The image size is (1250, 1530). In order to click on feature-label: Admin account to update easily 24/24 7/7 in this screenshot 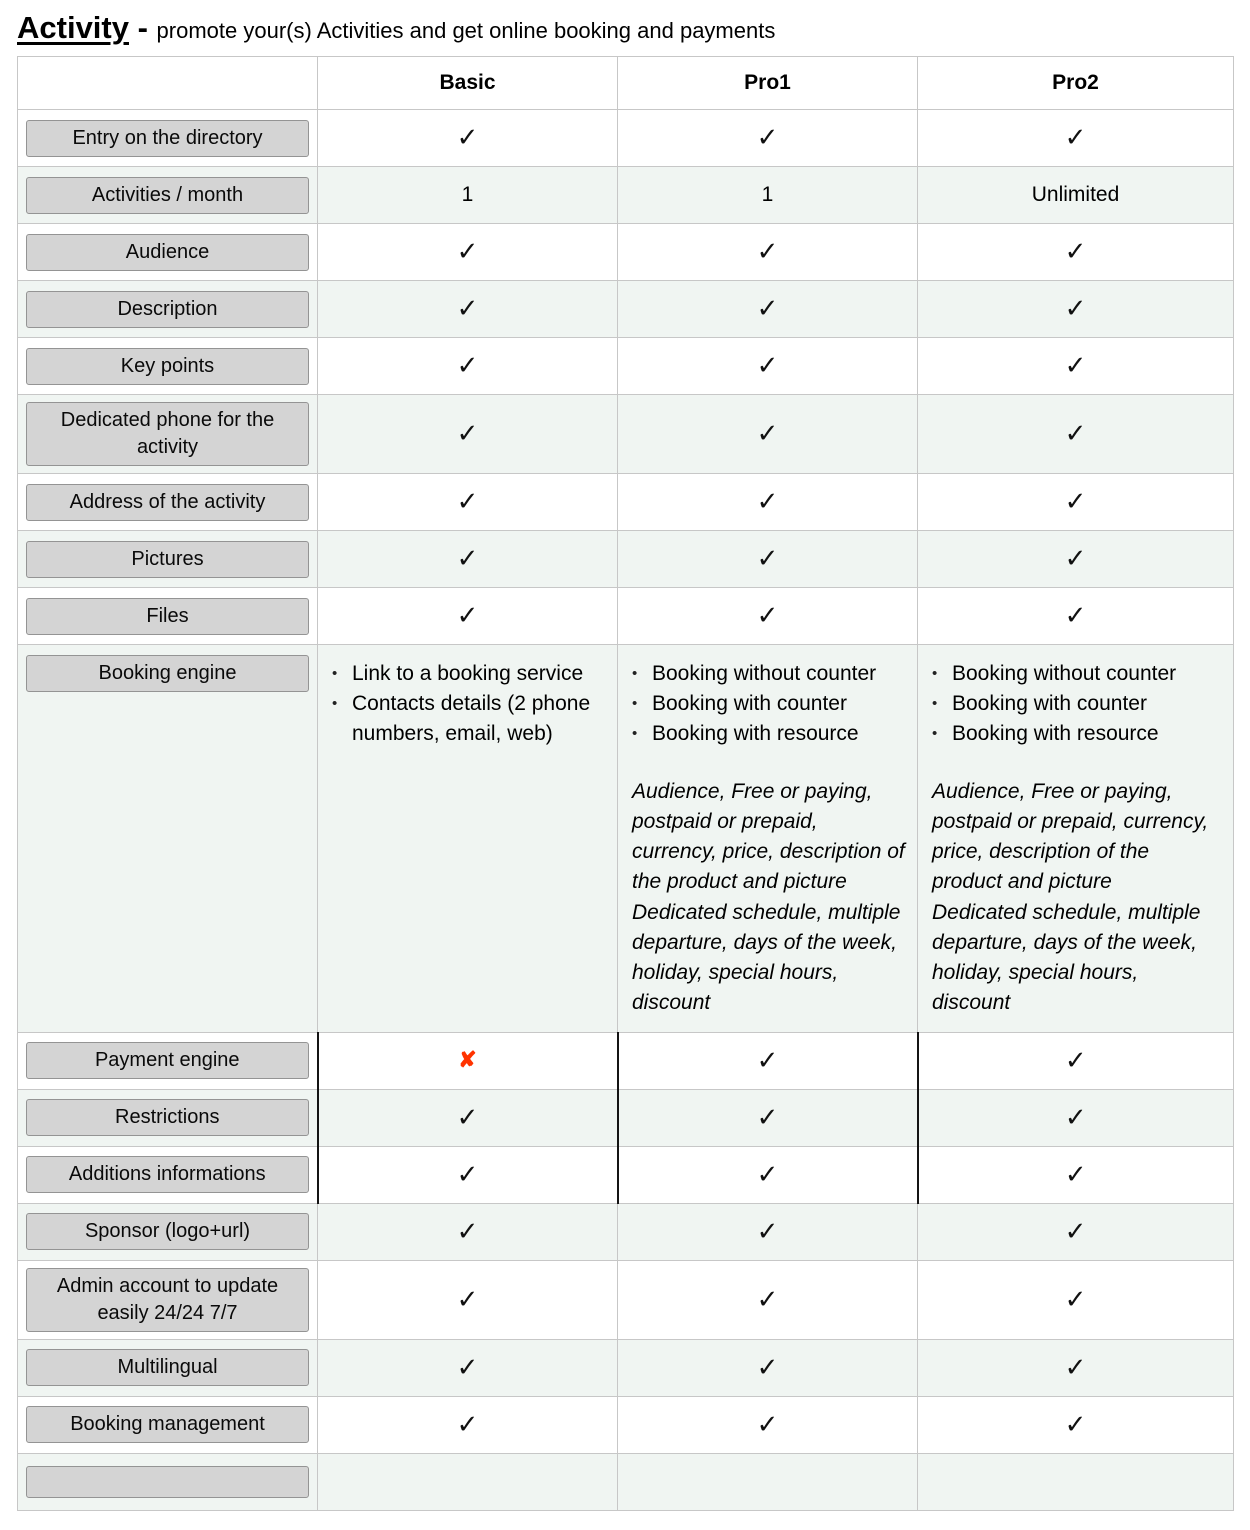, I will do `click(167, 1299)`.